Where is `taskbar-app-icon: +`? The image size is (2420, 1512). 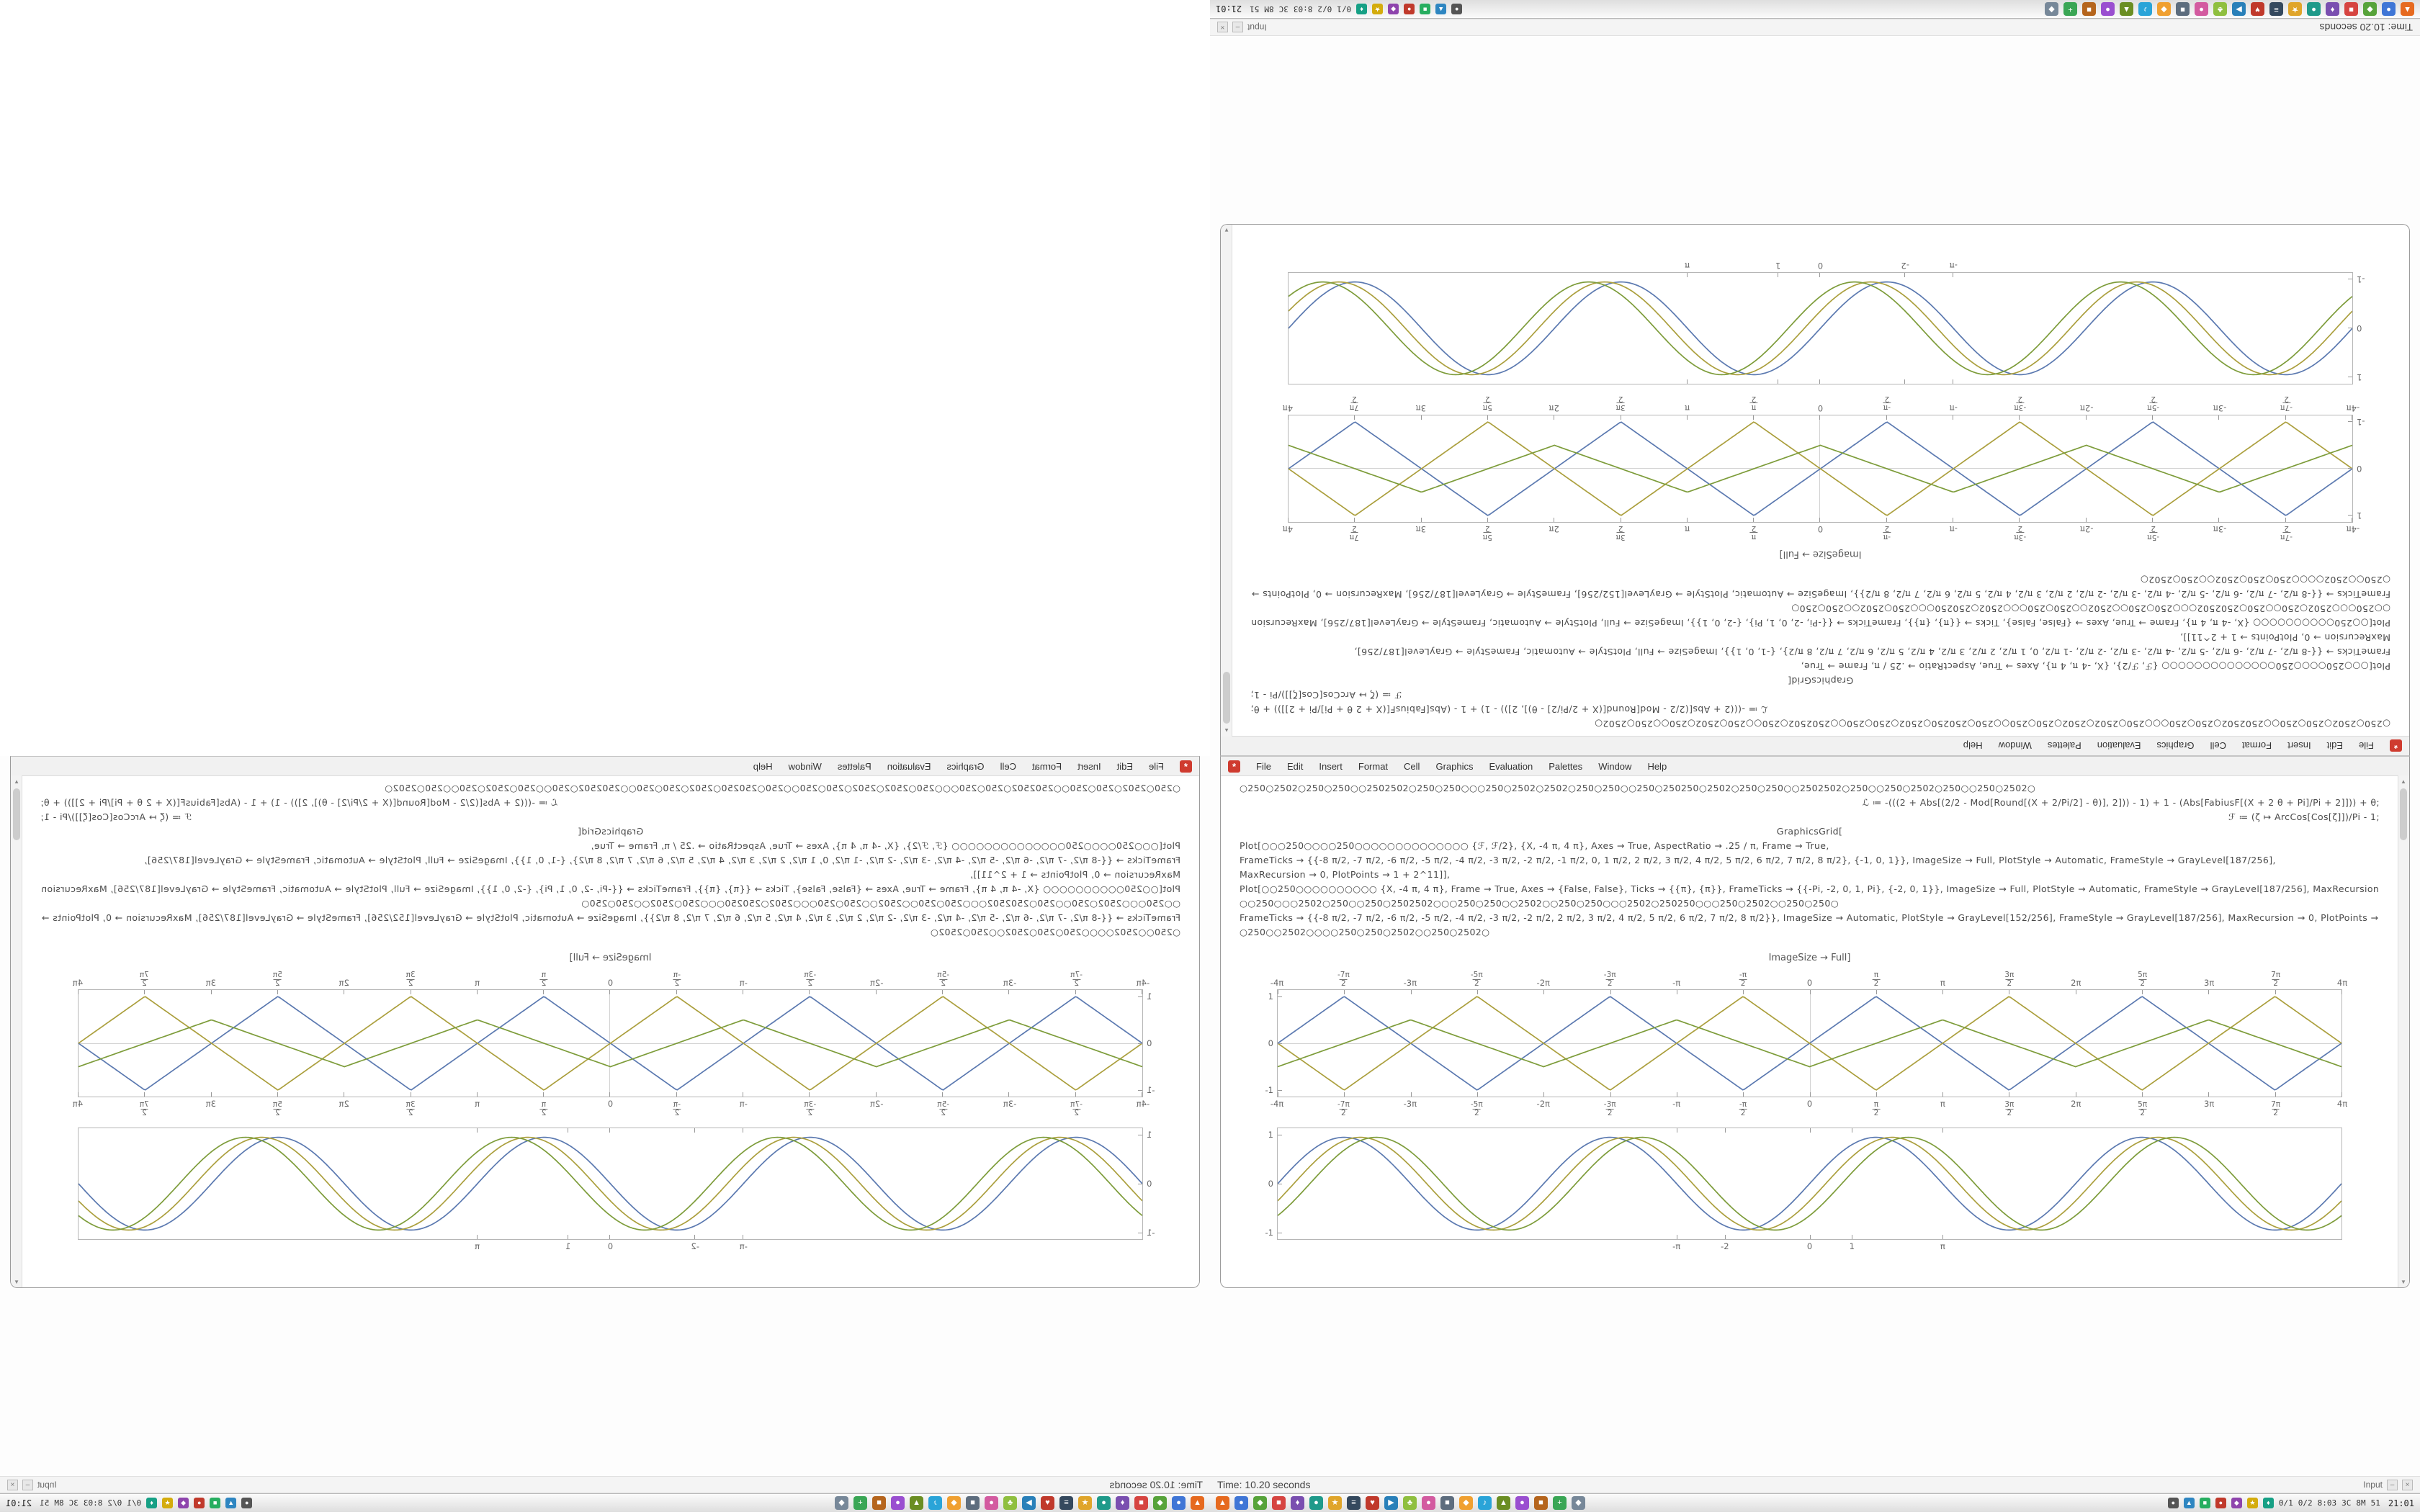
taskbar-app-icon: + is located at coordinates (1560, 1503).